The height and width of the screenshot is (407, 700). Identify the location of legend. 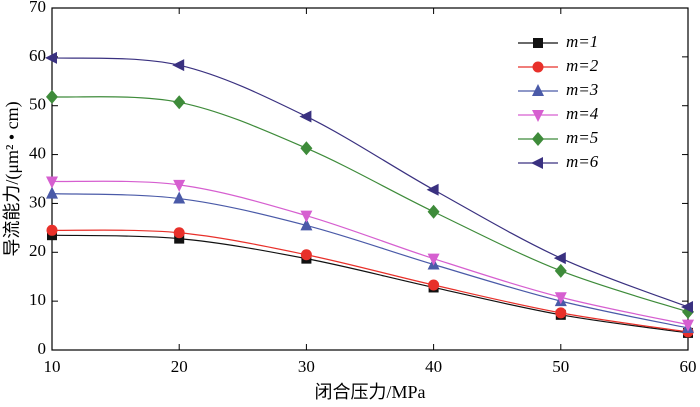
(587, 106).